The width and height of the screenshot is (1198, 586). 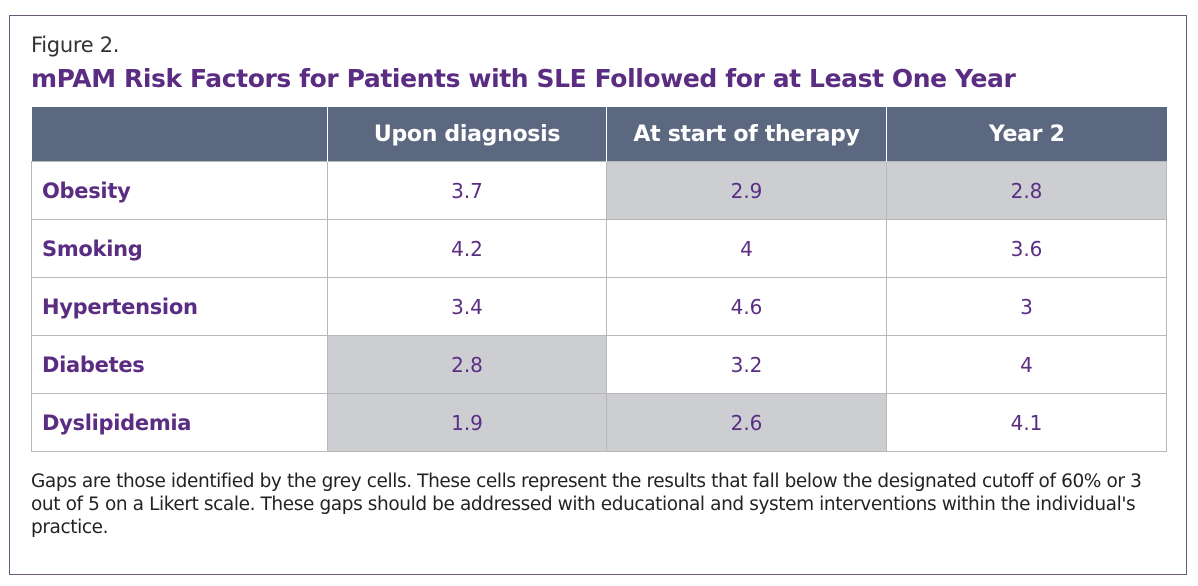 What do you see at coordinates (1026, 134) in the screenshot?
I see `header-year-2: Year 2` at bounding box center [1026, 134].